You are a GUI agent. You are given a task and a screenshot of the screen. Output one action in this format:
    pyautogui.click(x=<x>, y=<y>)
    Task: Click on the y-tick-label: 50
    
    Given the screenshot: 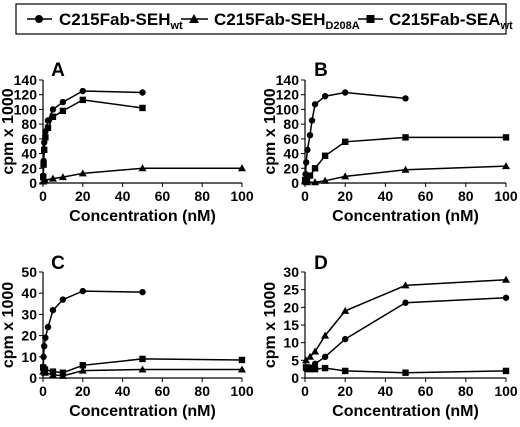 What is the action you would take?
    pyautogui.click(x=29, y=272)
    